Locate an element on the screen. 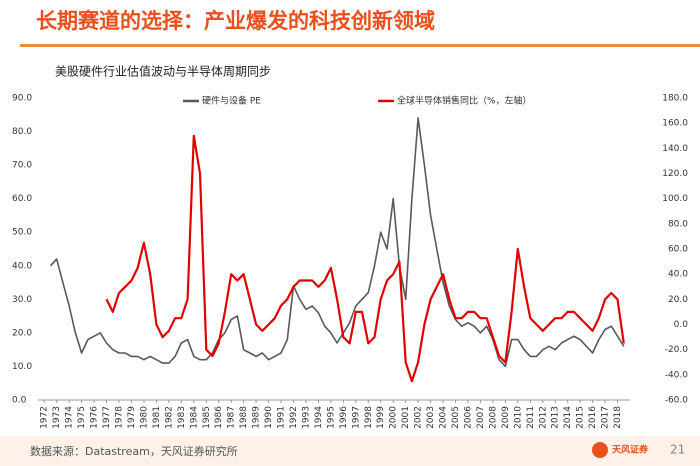 This screenshot has height=466, width=700. x-tick-label: 2014 is located at coordinates (568, 417).